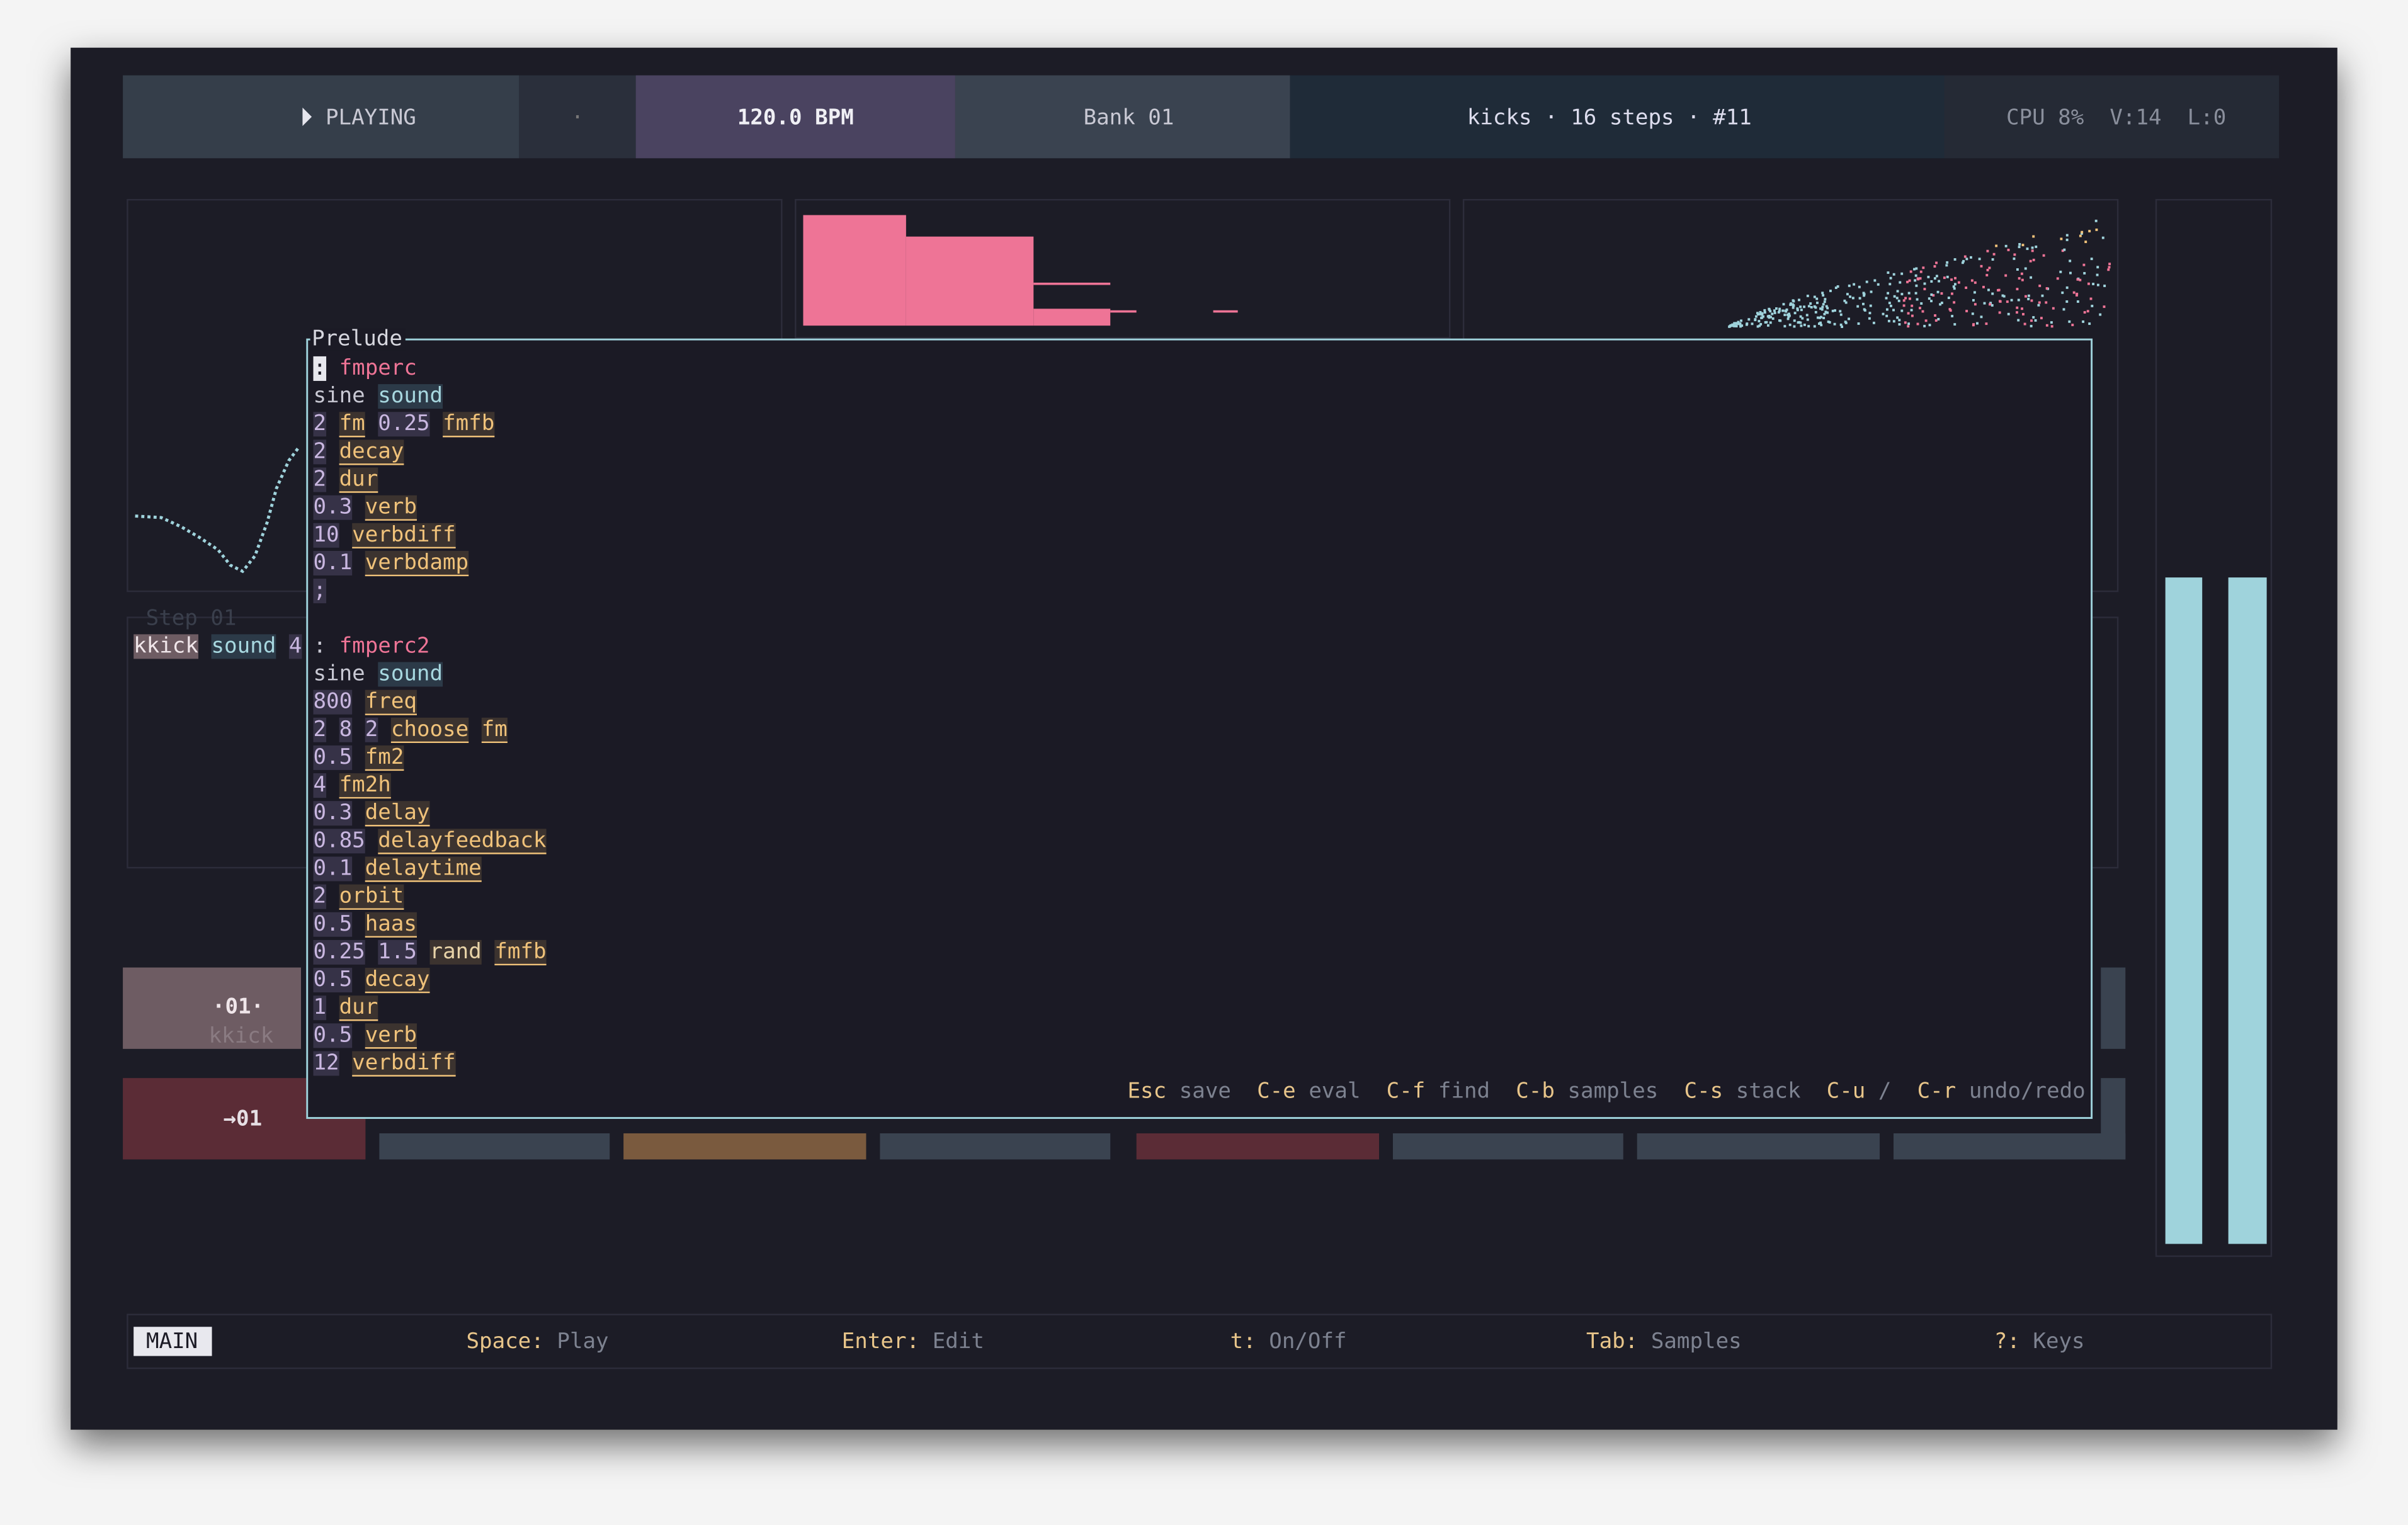  I want to click on footer-desc: Keys, so click(2058, 1341).